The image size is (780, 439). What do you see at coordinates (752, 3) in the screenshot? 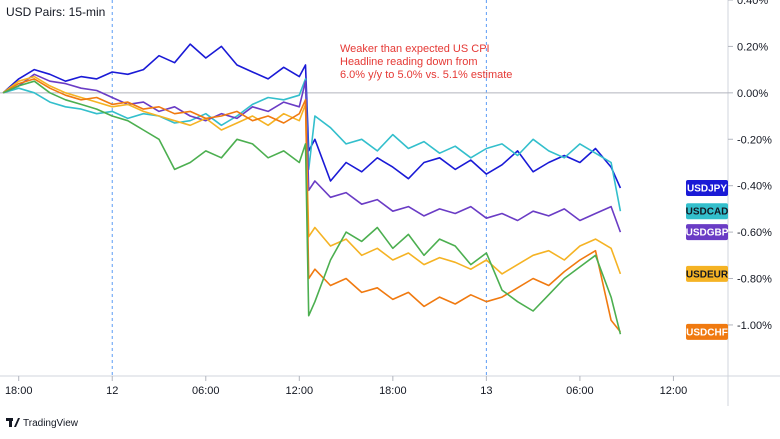
I see `y-tick-label: 0.40%` at bounding box center [752, 3].